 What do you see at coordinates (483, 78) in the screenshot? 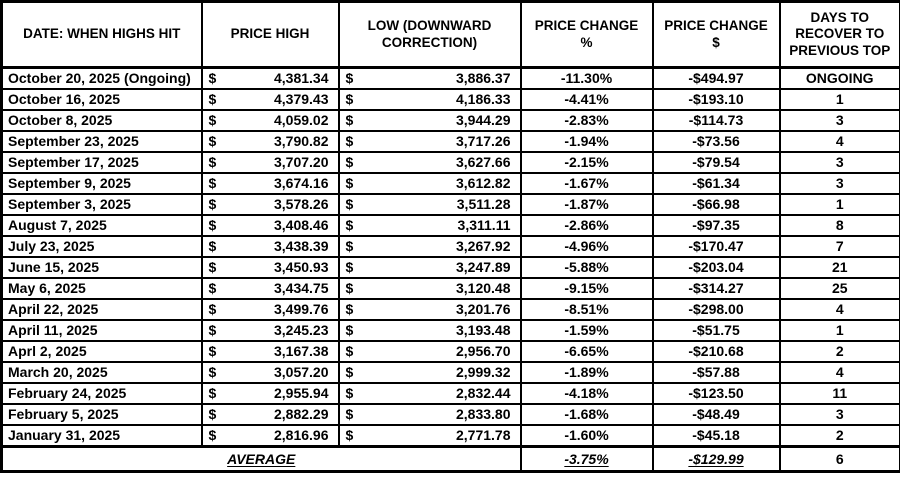
I see `low-correction-value: 3,886.37` at bounding box center [483, 78].